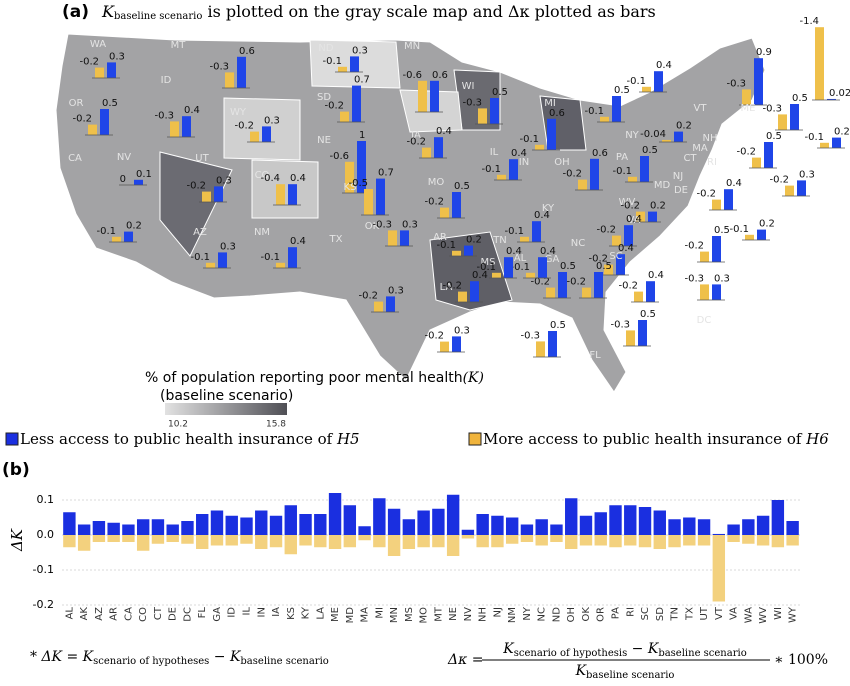 This screenshot has width=850, height=686. Describe the element at coordinates (734, 613) in the screenshot. I see `x-tick-label: VA` at that location.